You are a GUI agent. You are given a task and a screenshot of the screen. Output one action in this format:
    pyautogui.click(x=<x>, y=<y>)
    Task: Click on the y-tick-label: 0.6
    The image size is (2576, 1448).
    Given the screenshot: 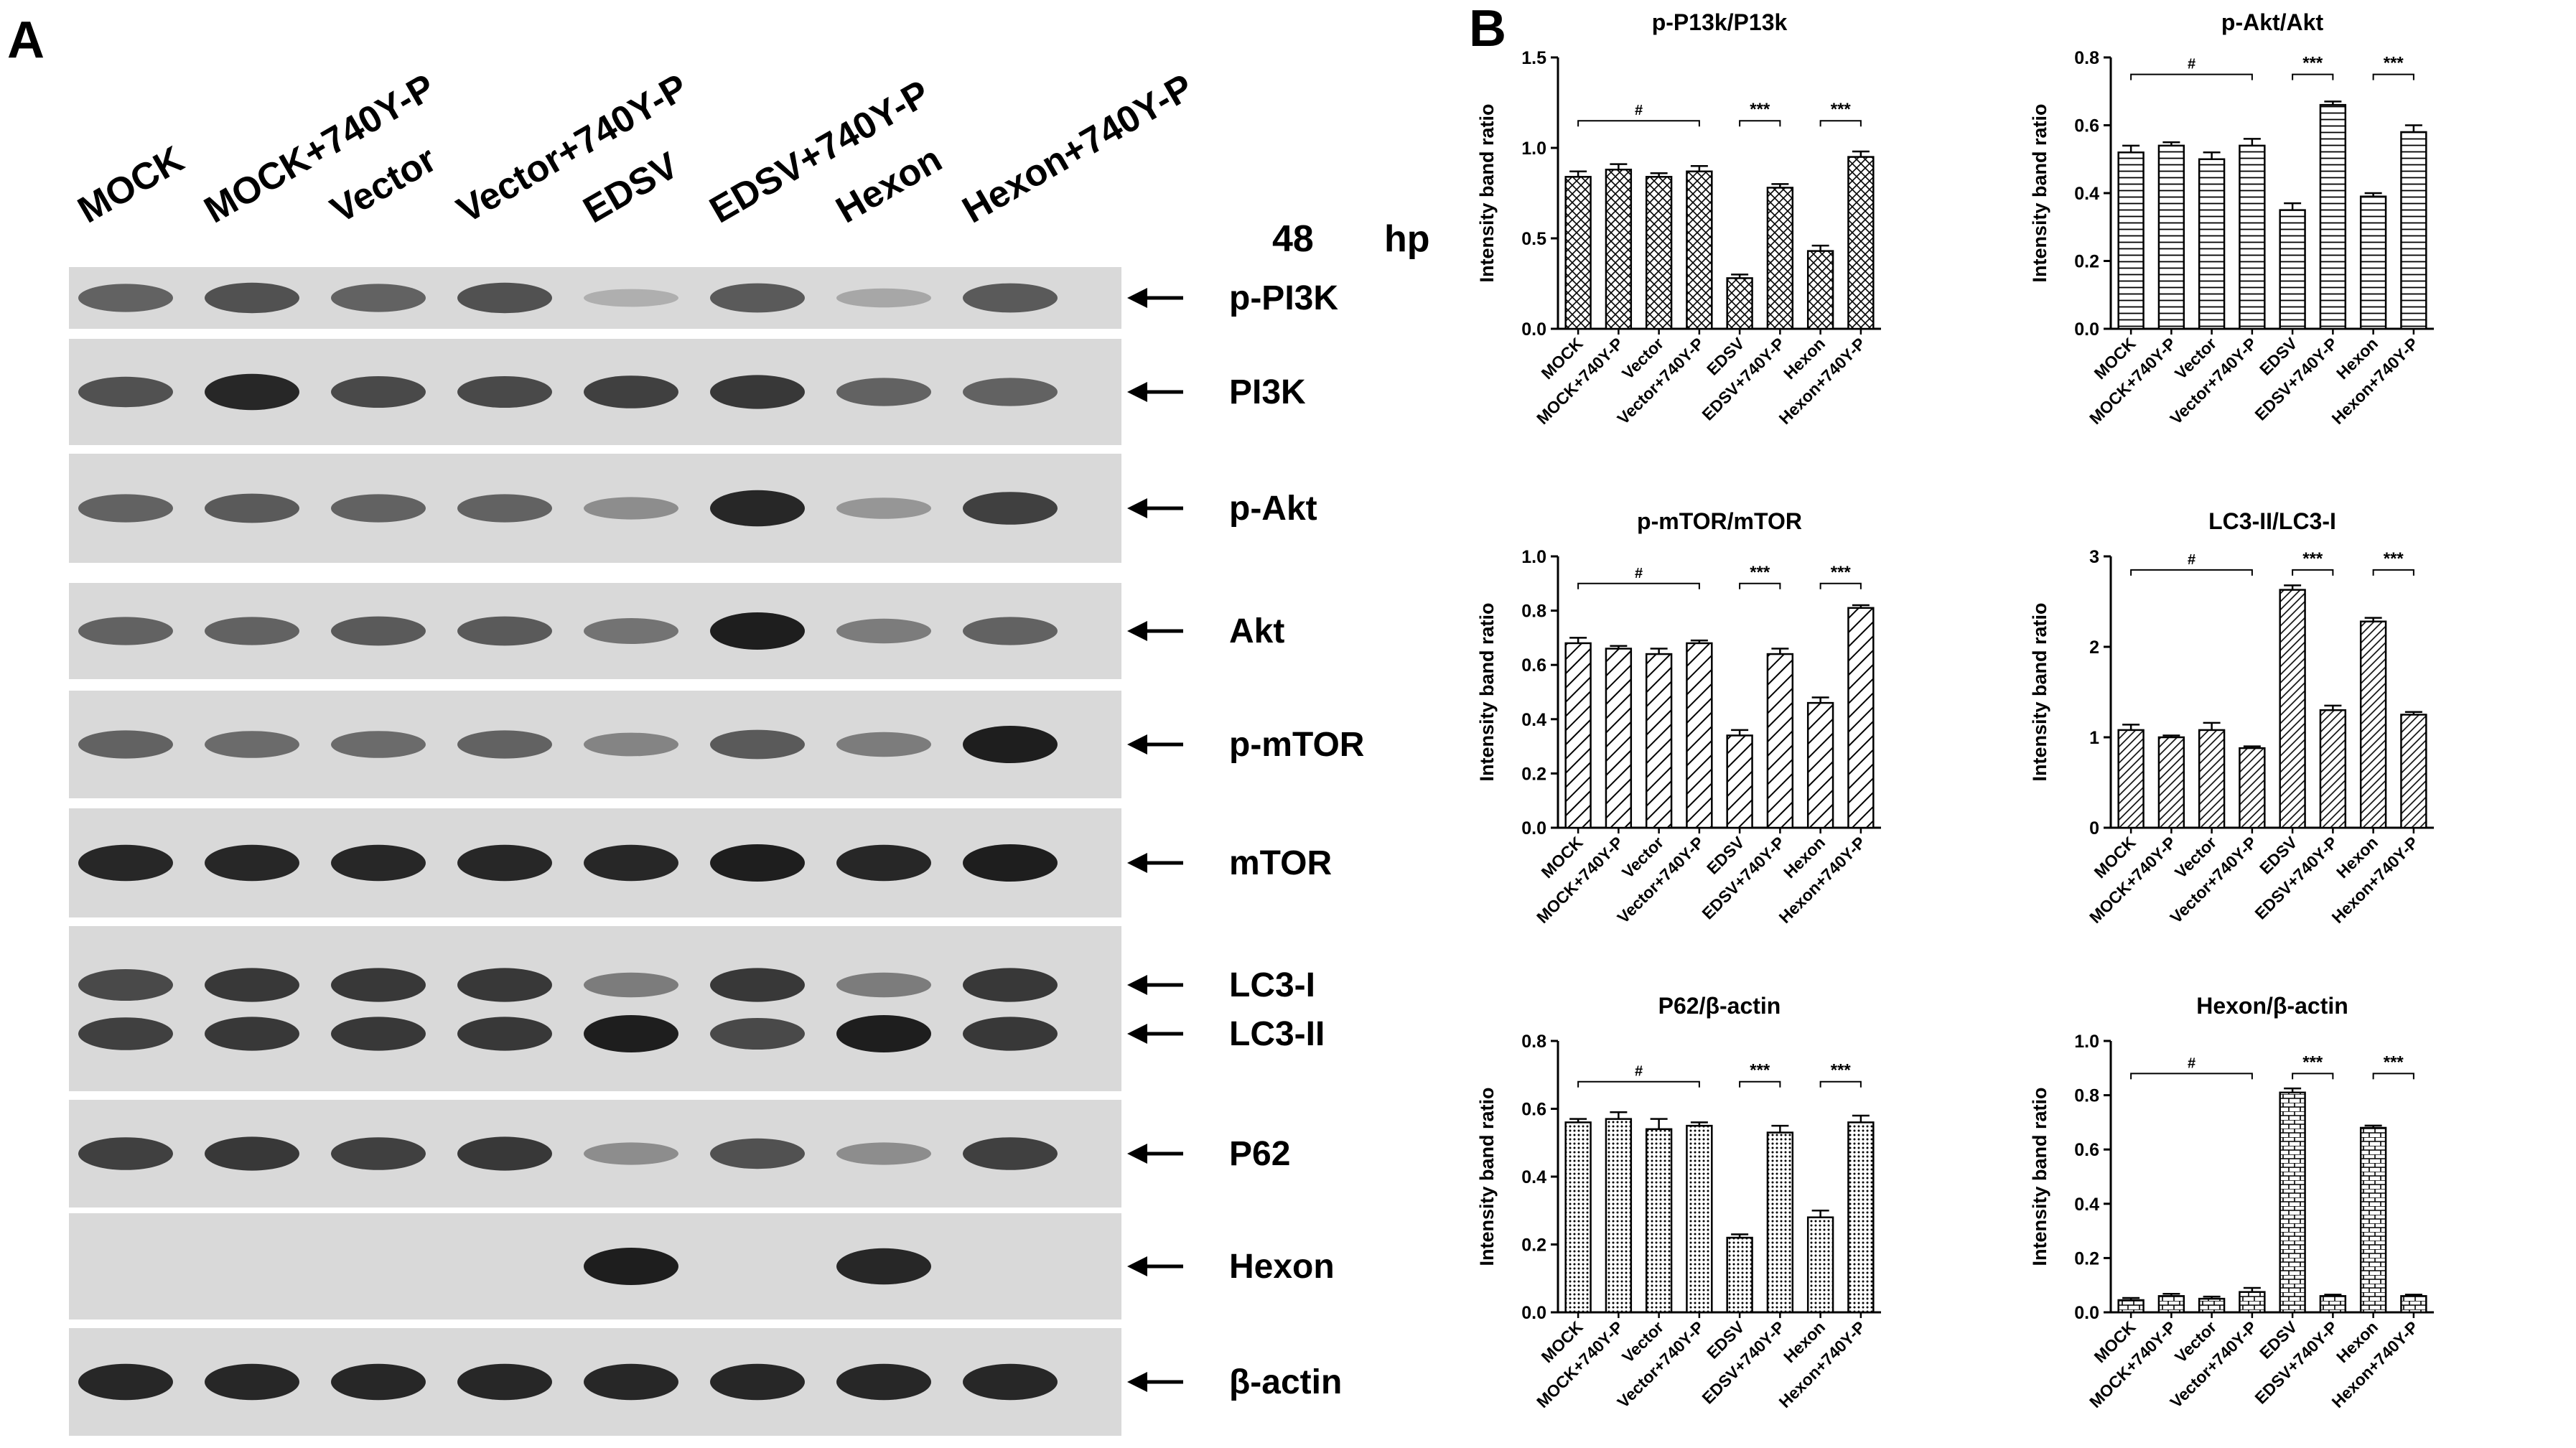 What is the action you would take?
    pyautogui.click(x=2086, y=1150)
    